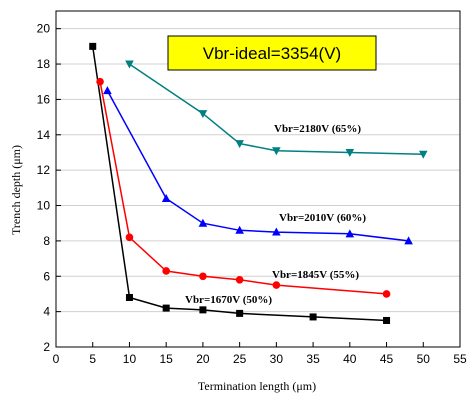  I want to click on y-tick-label: 4, so click(46, 312).